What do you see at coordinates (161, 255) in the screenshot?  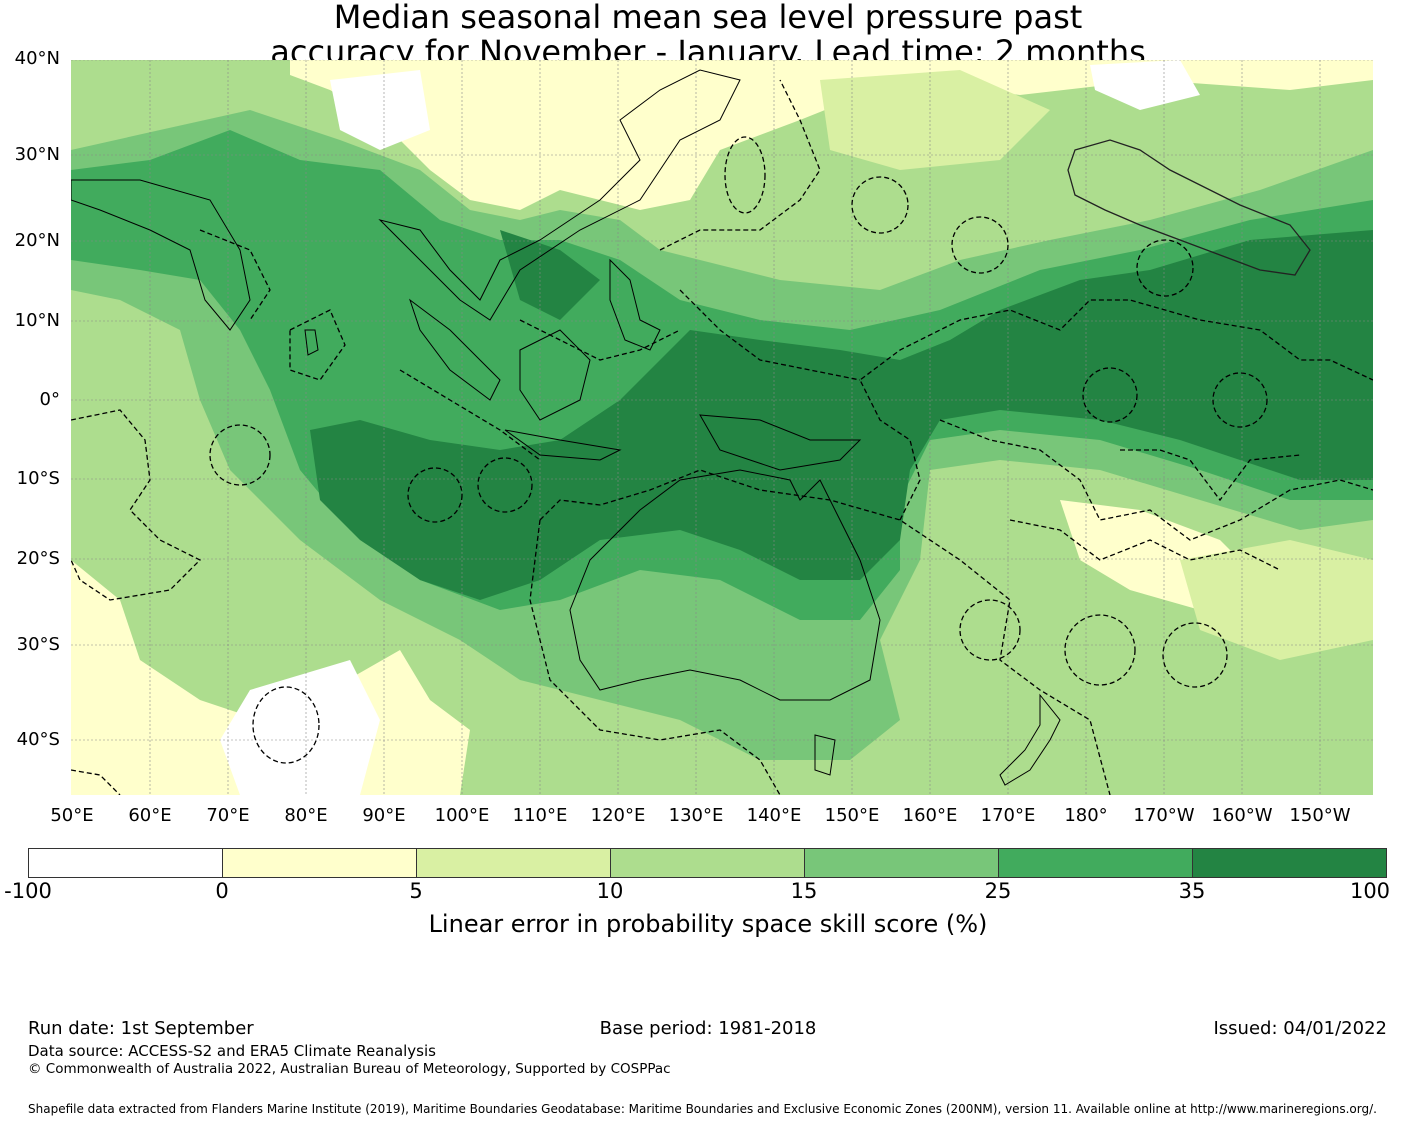 I see `india-coastline` at bounding box center [161, 255].